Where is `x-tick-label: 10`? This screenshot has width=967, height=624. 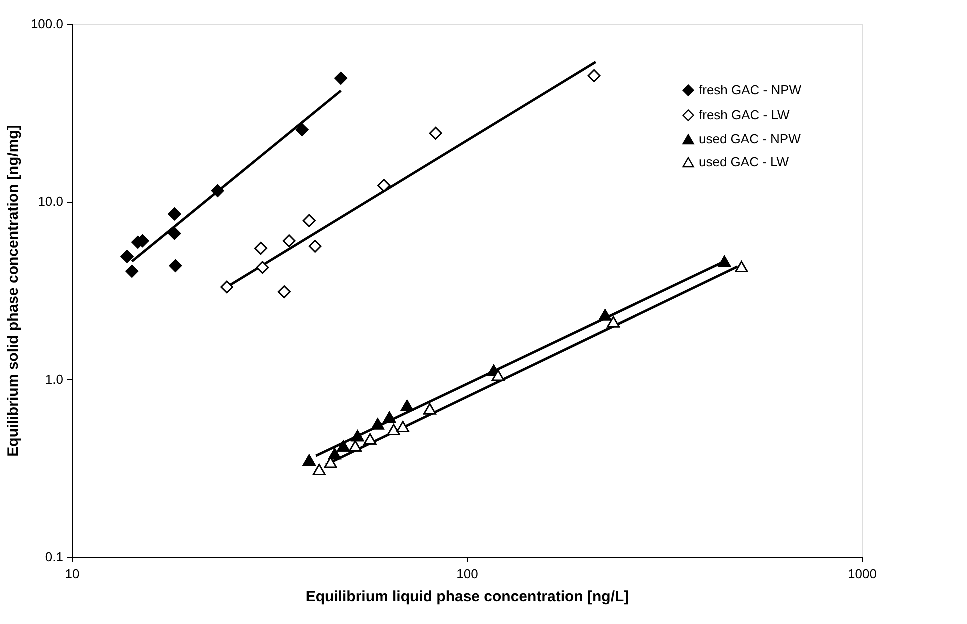 x-tick-label: 10 is located at coordinates (72, 574).